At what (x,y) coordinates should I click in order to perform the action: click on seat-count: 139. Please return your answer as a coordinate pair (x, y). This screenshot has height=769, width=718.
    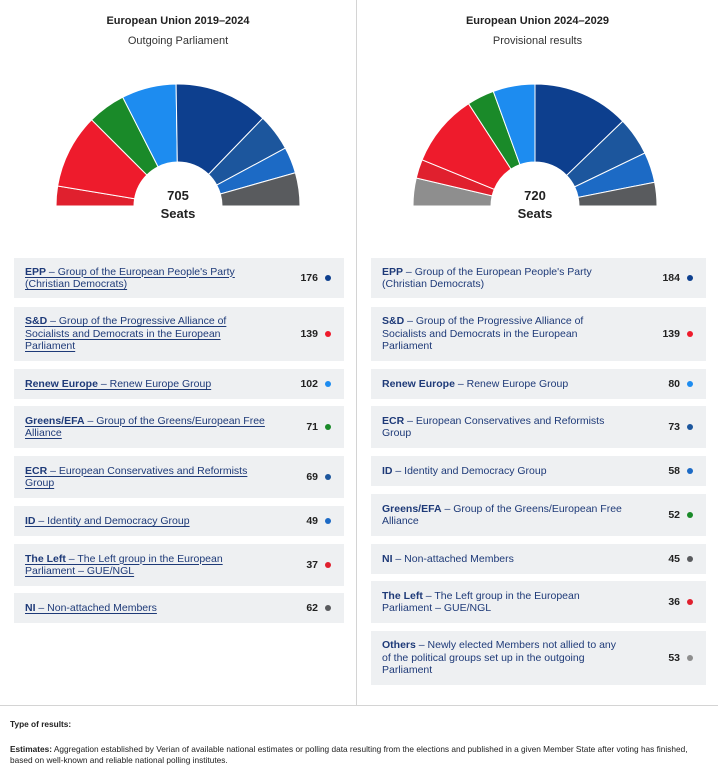
    Looking at the image, I should click on (309, 334).